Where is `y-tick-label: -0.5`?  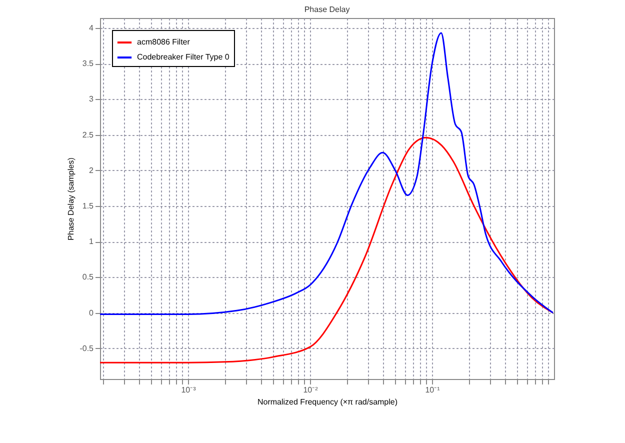 y-tick-label: -0.5 is located at coordinates (87, 348).